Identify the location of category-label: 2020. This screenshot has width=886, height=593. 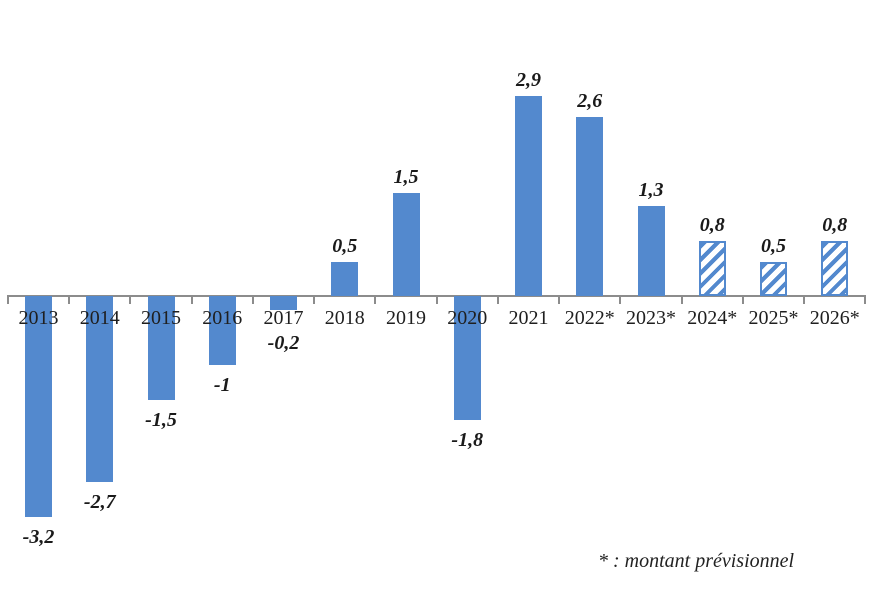
(467, 318).